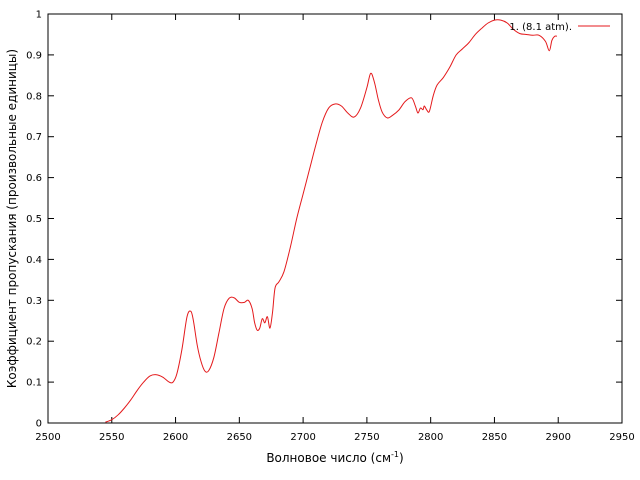 The image size is (640, 480). What do you see at coordinates (175, 437) in the screenshot?
I see `x-tick-label-2: 2600` at bounding box center [175, 437].